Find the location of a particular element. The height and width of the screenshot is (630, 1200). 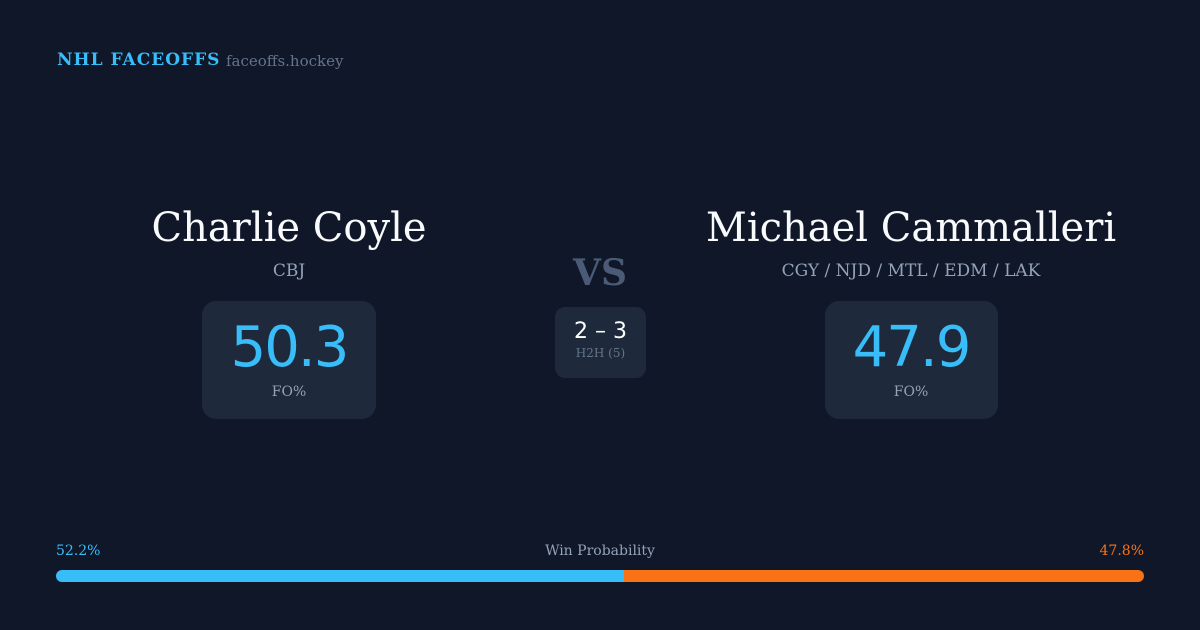

left-player: Charlie Coyle CBJ 50.3 FO% is located at coordinates (289, 312).